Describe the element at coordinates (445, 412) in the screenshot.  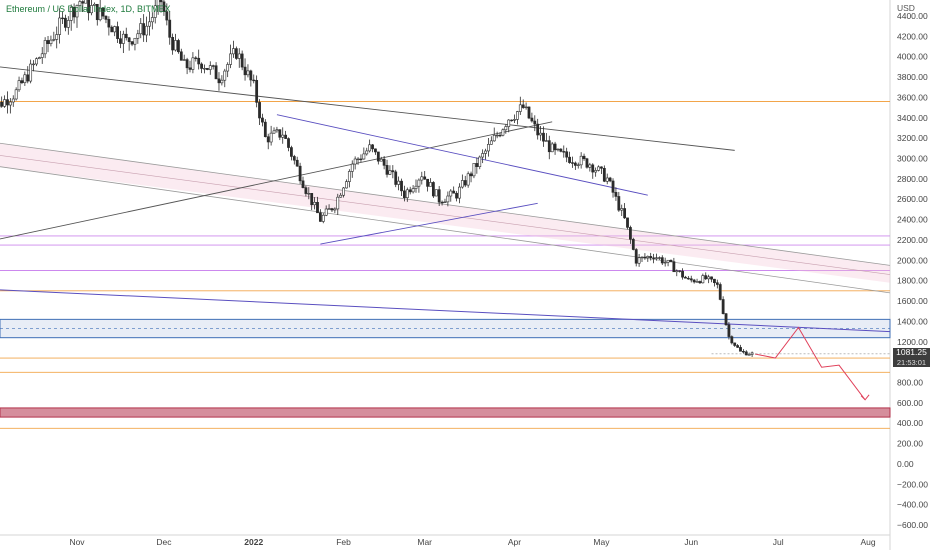
I see `zone-red` at that location.